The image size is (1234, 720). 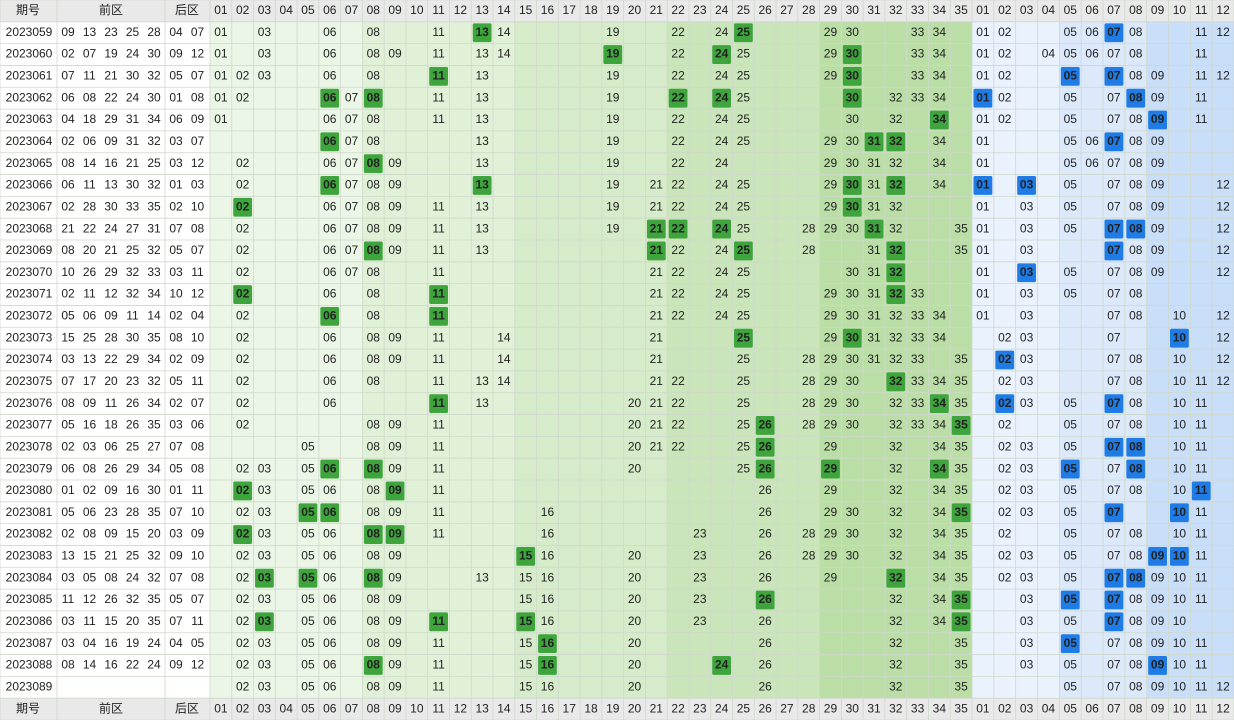 What do you see at coordinates (90, 534) in the screenshot?
I see `front-number: 08` at bounding box center [90, 534].